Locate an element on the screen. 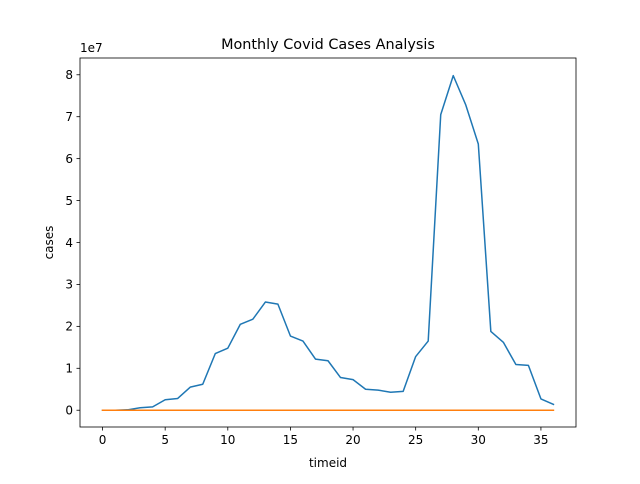 Image resolution: width=640 pixels, height=484 pixels. y-offset-label: 1e7 is located at coordinates (91, 48).